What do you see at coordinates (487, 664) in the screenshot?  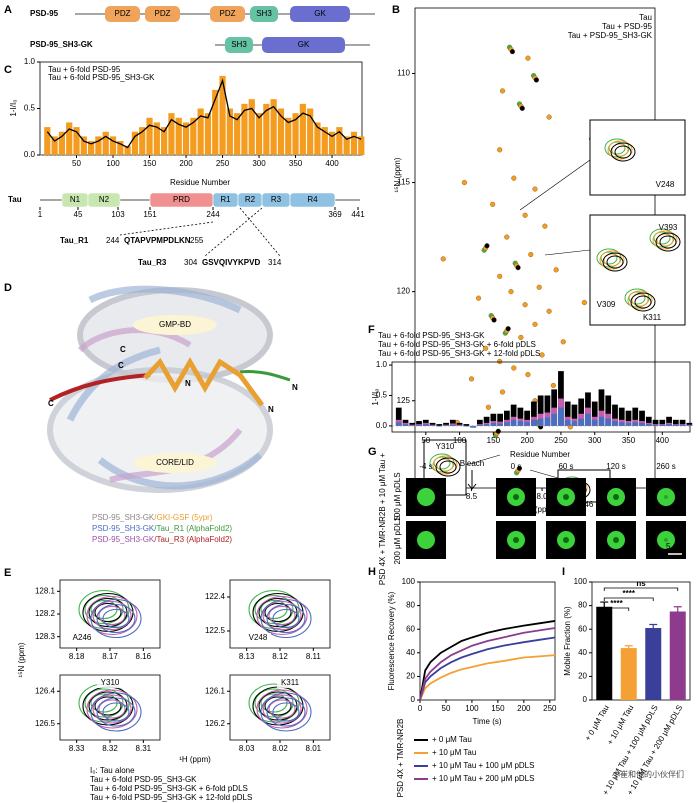 I see `recovery-line` at bounding box center [487, 664].